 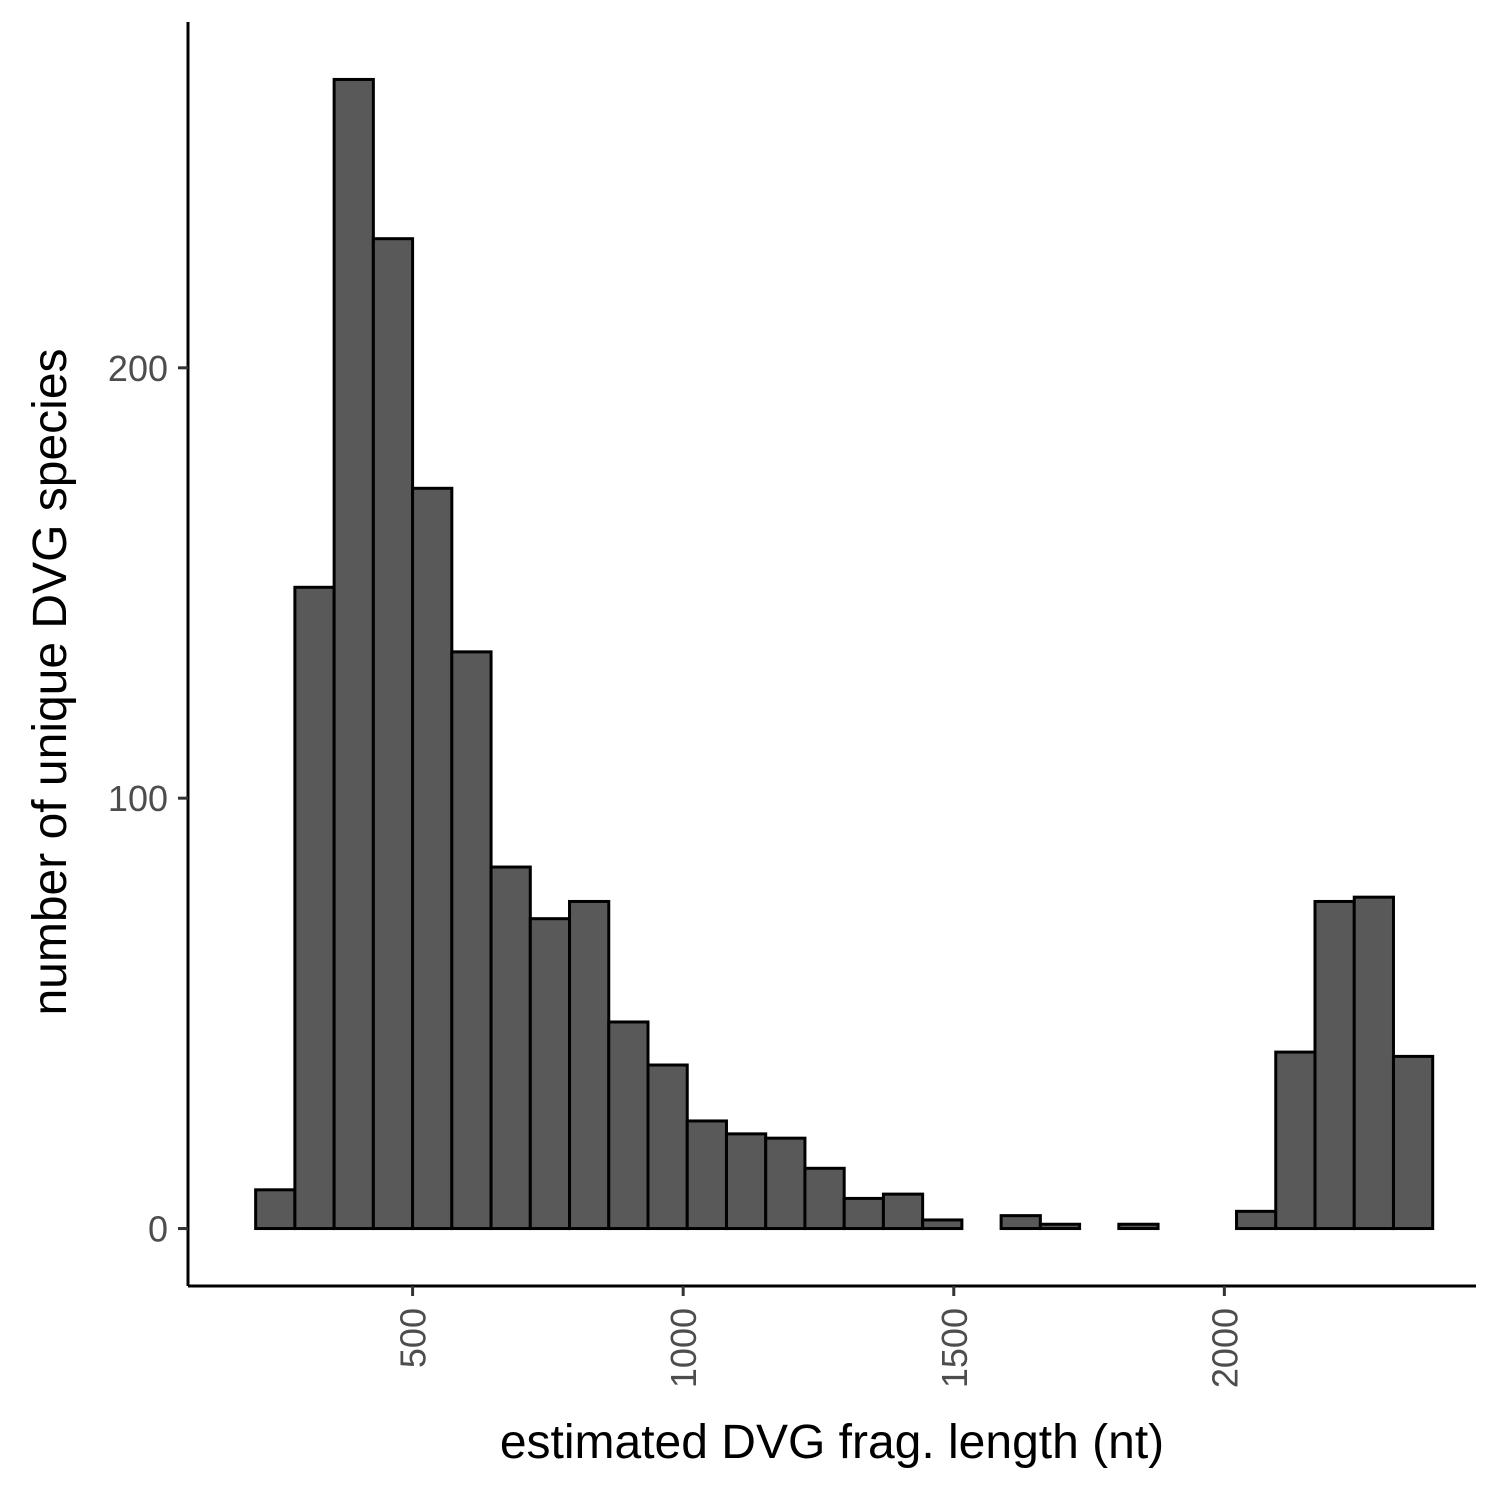 What do you see at coordinates (158, 1229) in the screenshot?
I see `y-tick-label: 0` at bounding box center [158, 1229].